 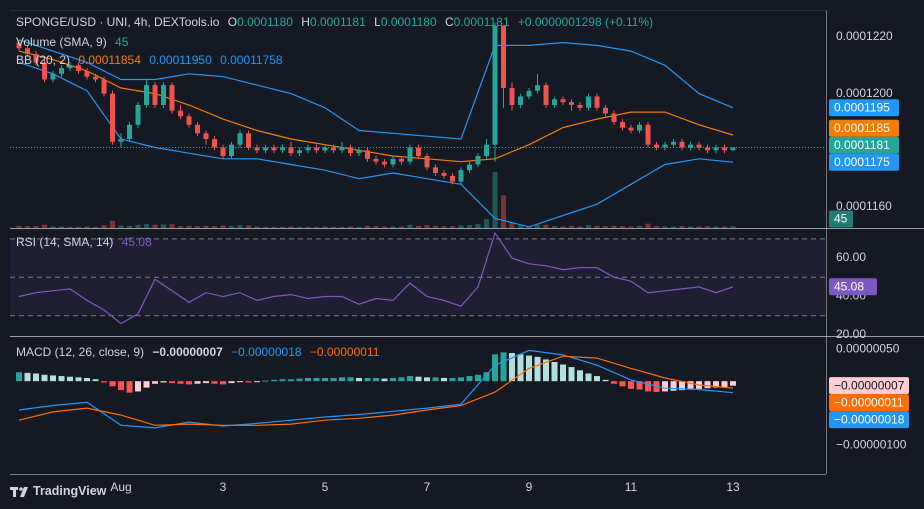 I want to click on price-tag-label: 0.0001175, so click(x=862, y=162).